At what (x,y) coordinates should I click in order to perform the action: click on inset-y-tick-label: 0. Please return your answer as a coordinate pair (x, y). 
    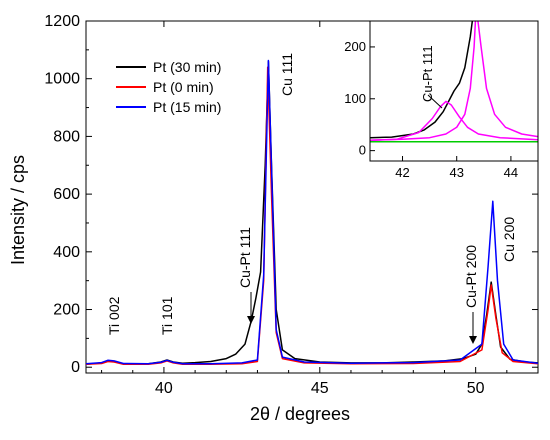
    Looking at the image, I should click on (362, 150).